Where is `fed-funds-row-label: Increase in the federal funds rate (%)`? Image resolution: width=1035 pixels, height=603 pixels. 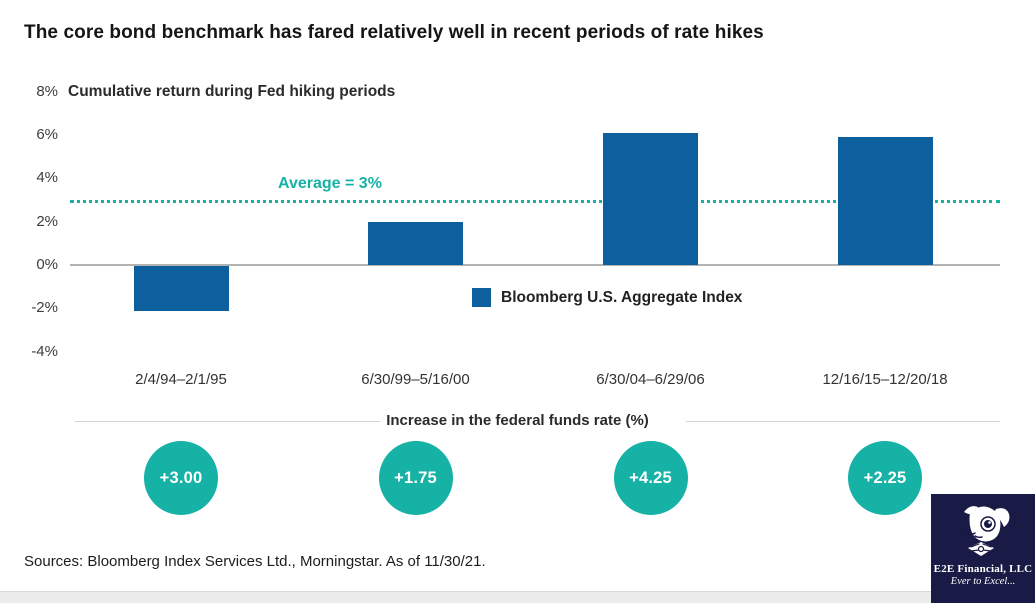
fed-funds-row-label: Increase in the federal funds rate (%) is located at coordinates (517, 420).